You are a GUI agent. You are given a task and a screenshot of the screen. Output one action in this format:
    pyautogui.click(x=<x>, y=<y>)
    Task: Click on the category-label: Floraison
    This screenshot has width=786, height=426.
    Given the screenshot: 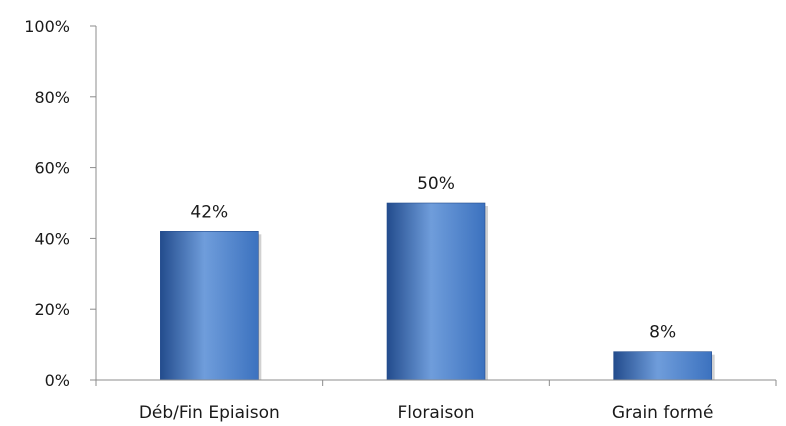 What is the action you would take?
    pyautogui.click(x=435, y=413)
    